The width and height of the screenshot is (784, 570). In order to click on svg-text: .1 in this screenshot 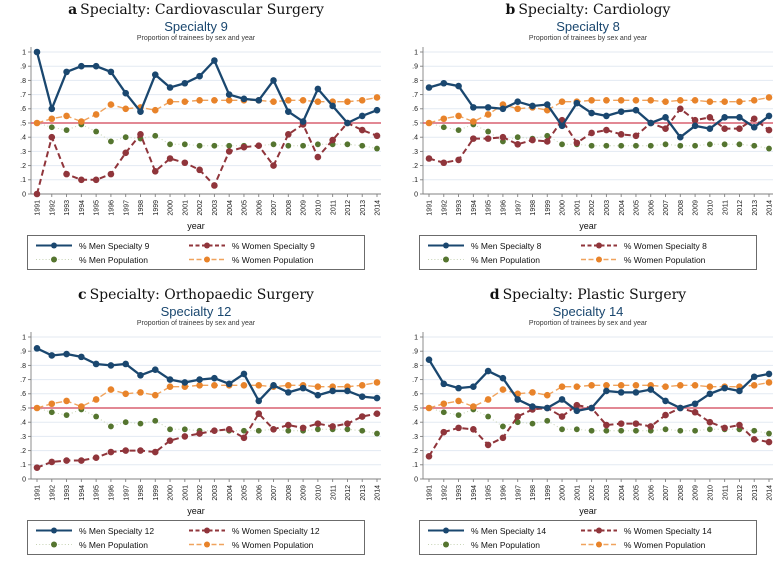, I will do `click(23, 180)`.